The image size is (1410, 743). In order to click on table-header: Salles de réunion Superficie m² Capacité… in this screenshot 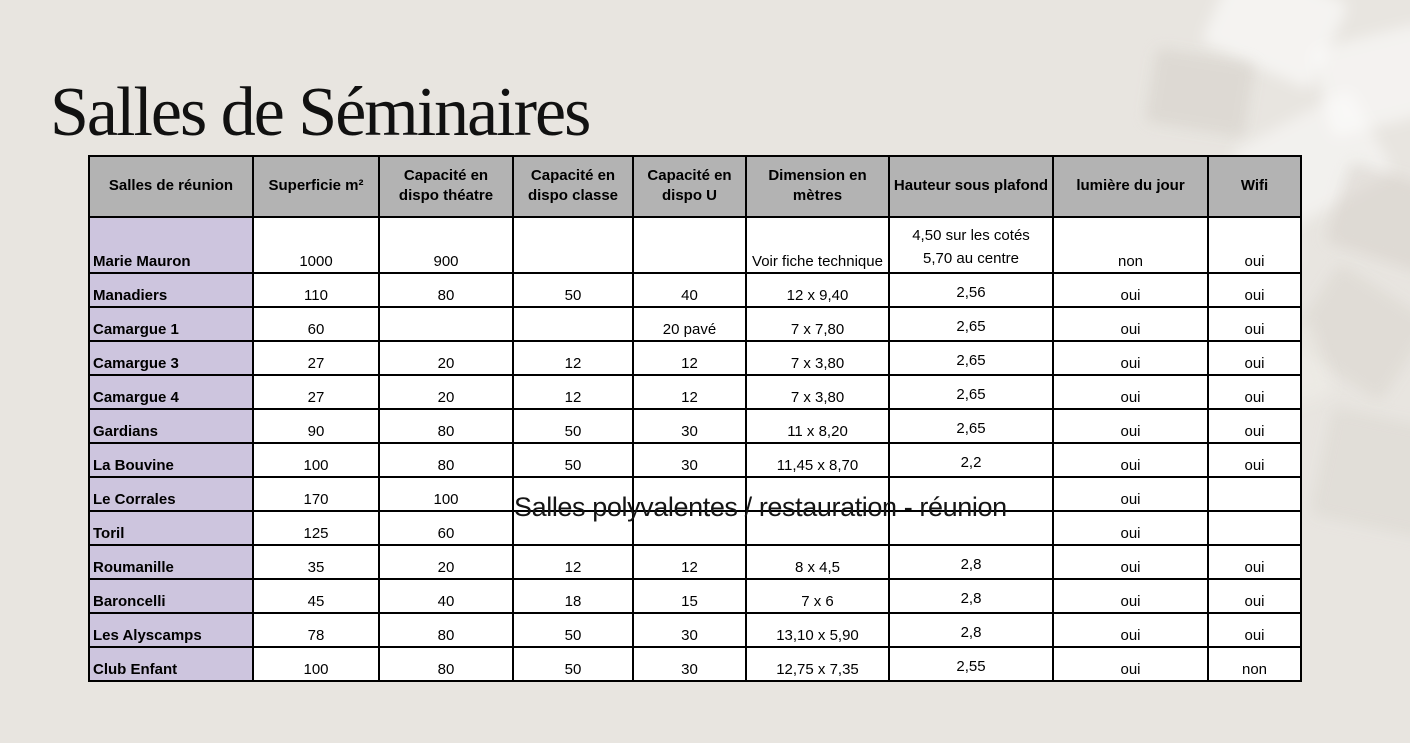, I will do `click(695, 186)`.